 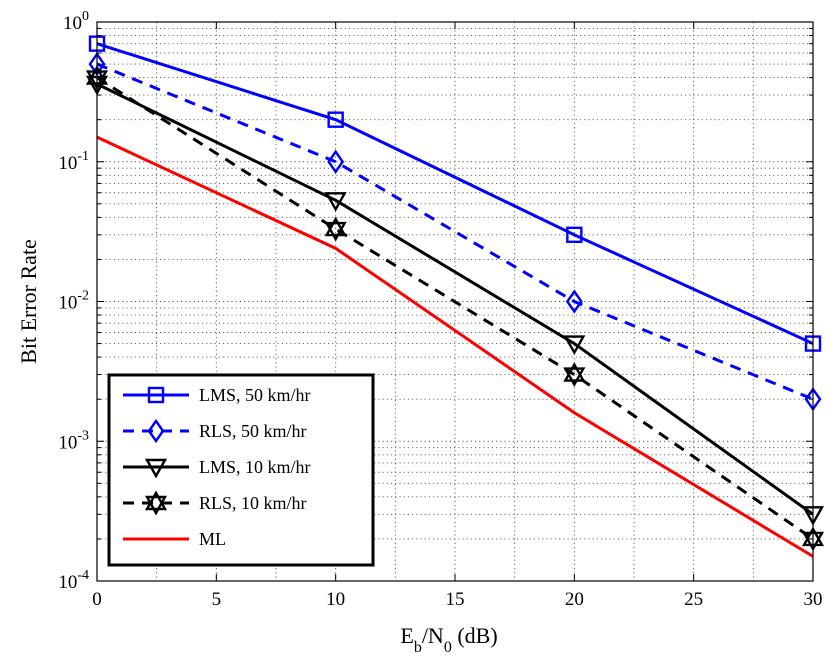 What do you see at coordinates (448, 647) in the screenshot?
I see `x-label-sub2: 0` at bounding box center [448, 647].